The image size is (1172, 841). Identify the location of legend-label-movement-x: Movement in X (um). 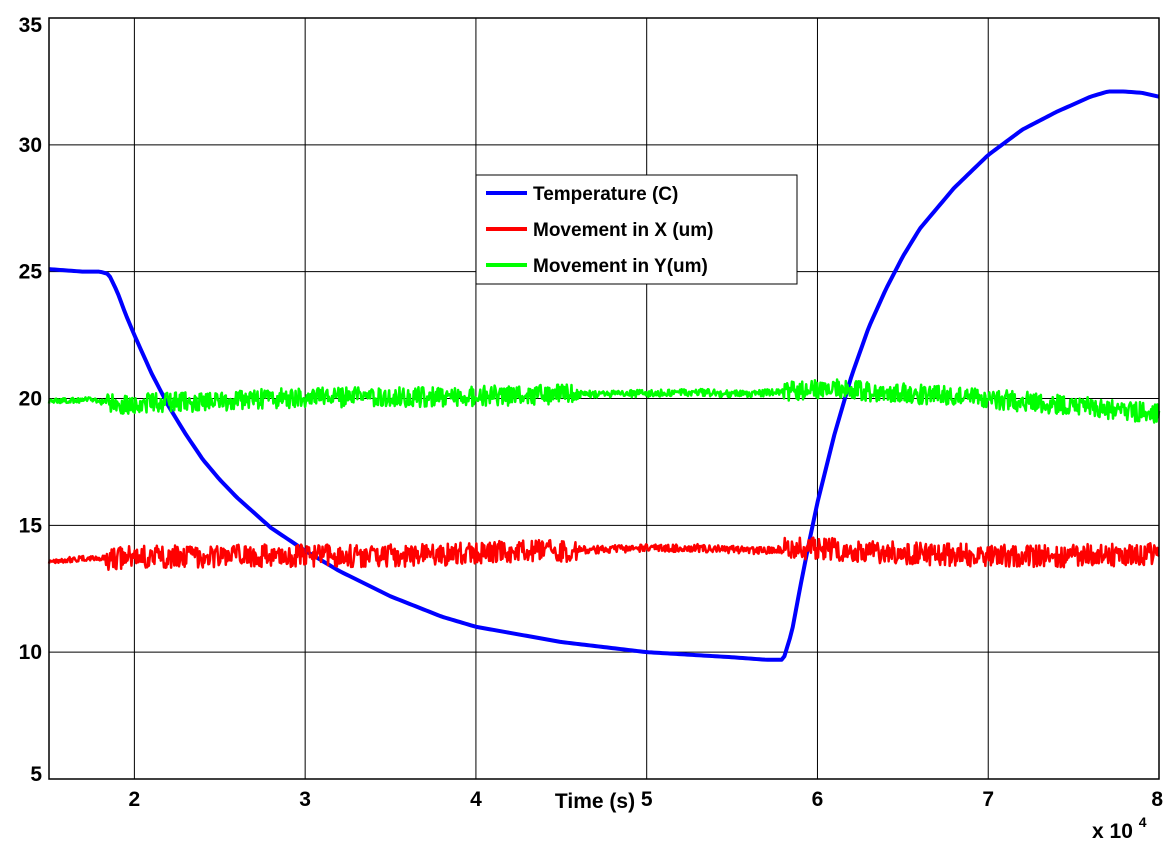
(623, 230).